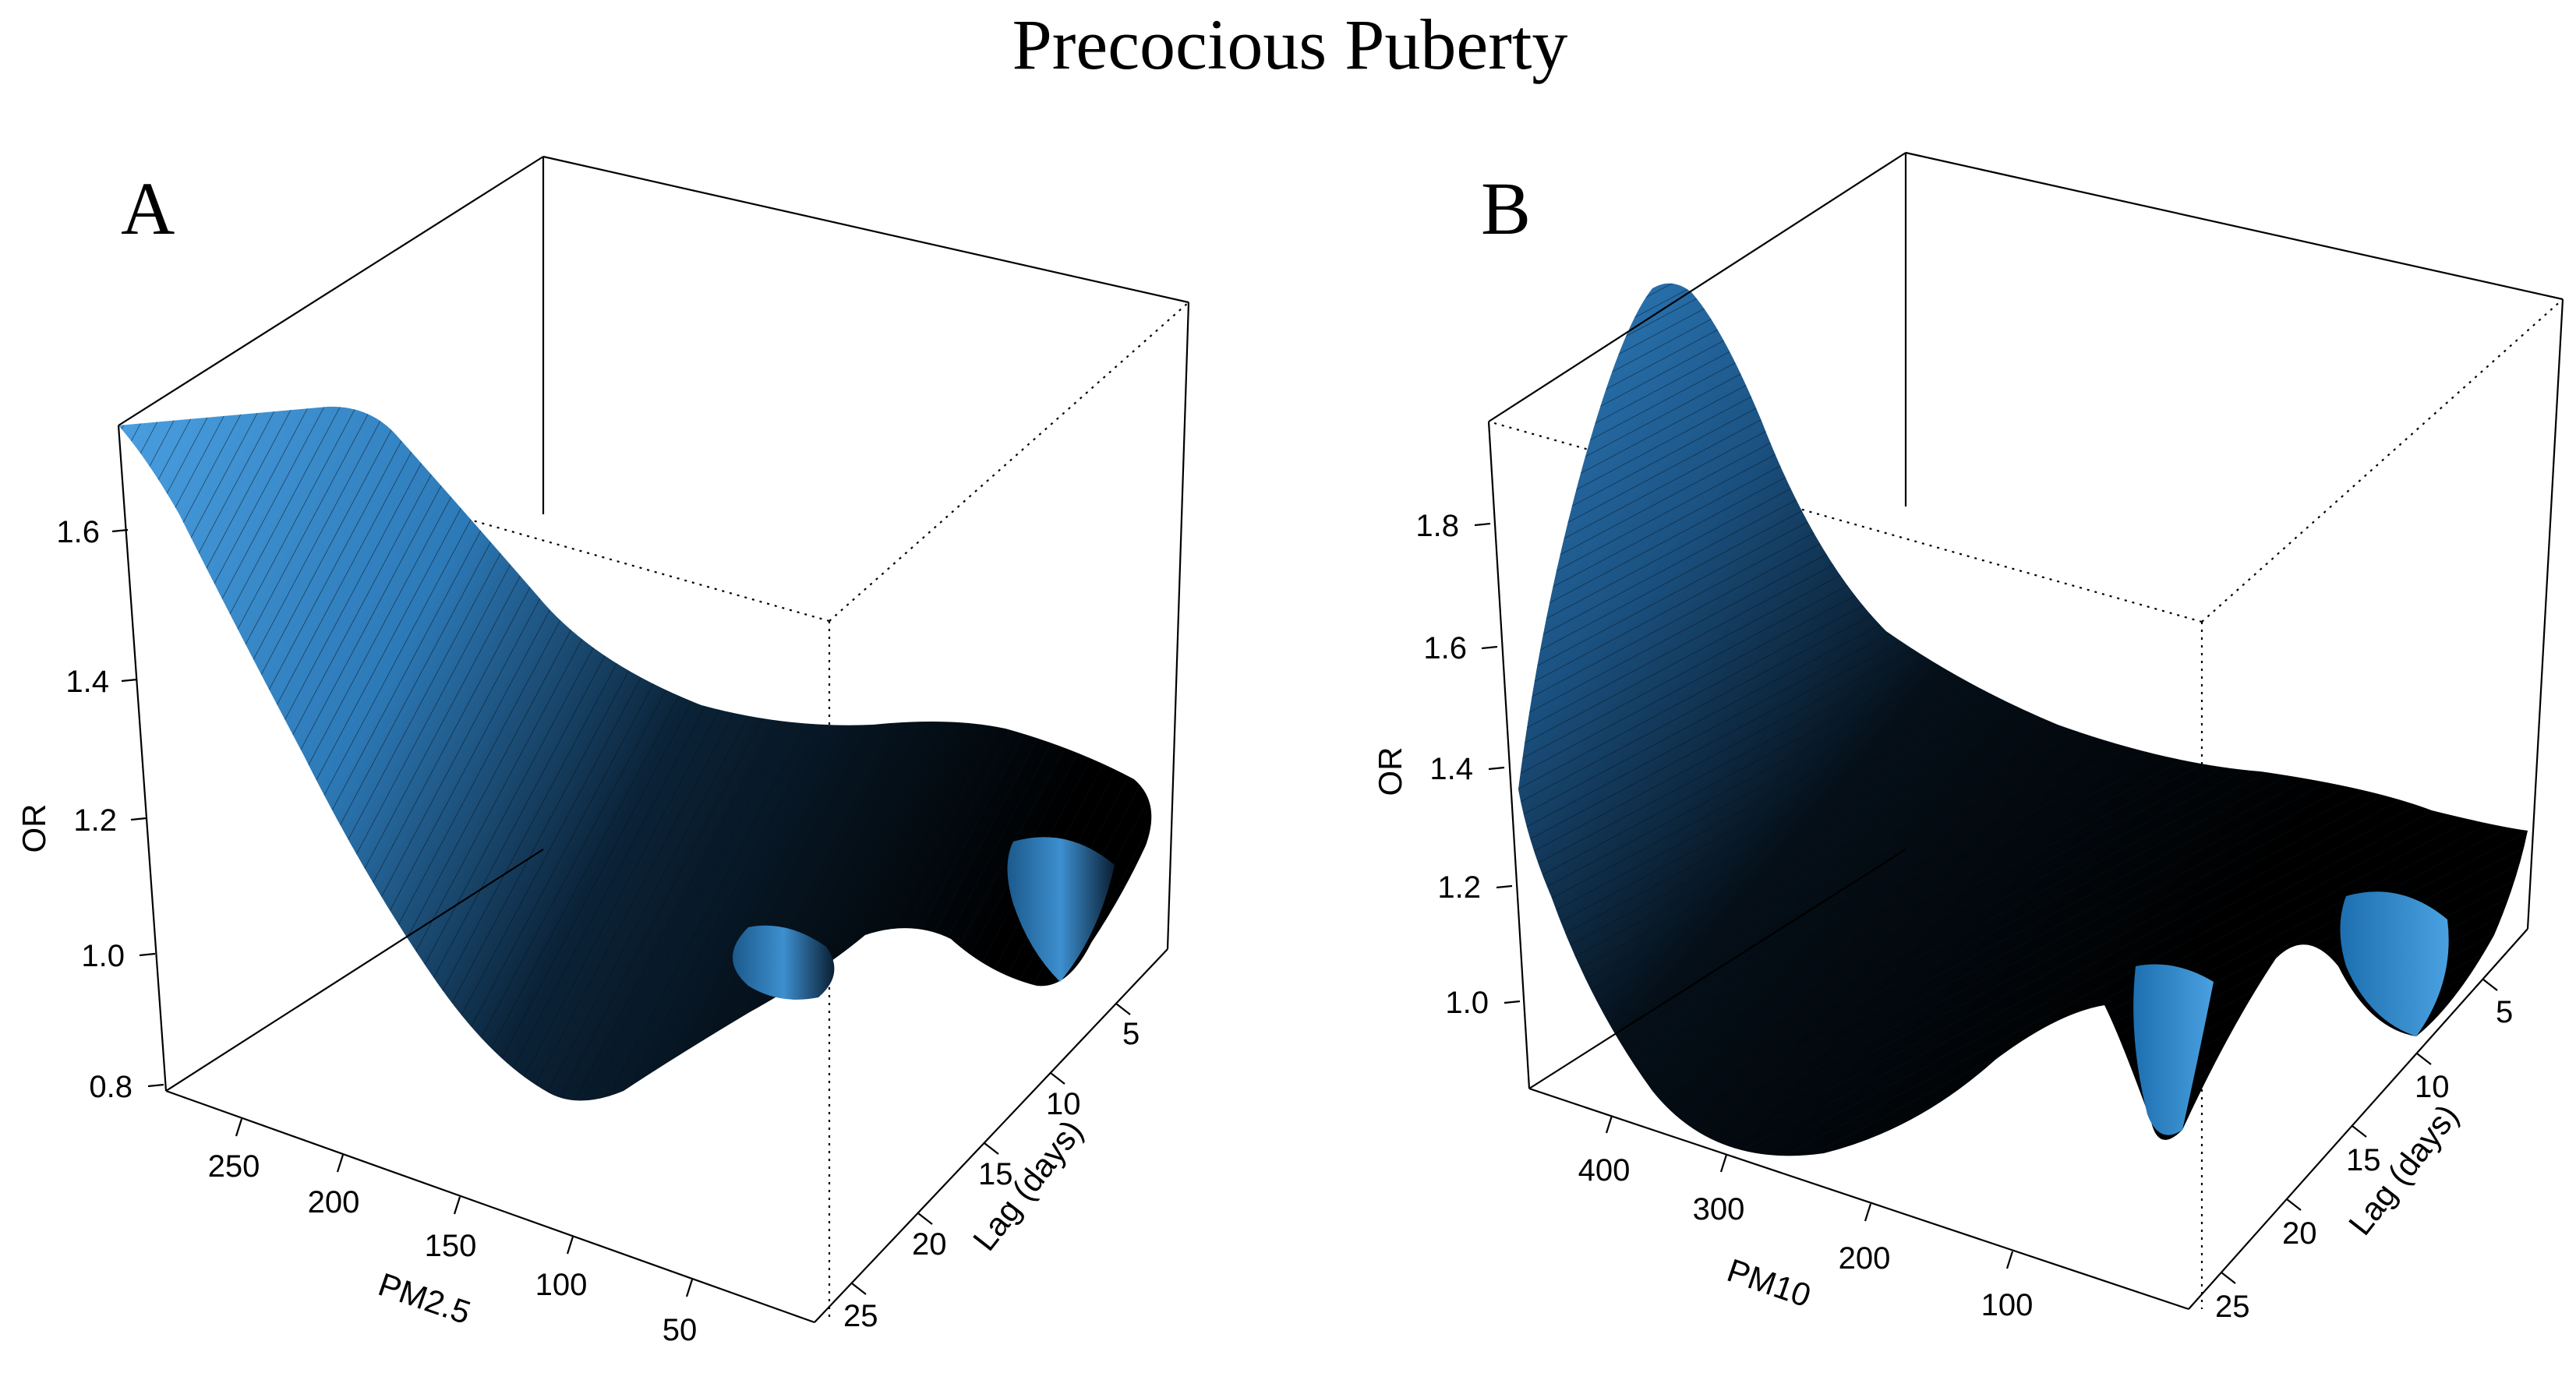 The height and width of the screenshot is (1380, 2576). What do you see at coordinates (561, 1285) in the screenshot?
I see `panel-a-x-tick-label: 100` at bounding box center [561, 1285].